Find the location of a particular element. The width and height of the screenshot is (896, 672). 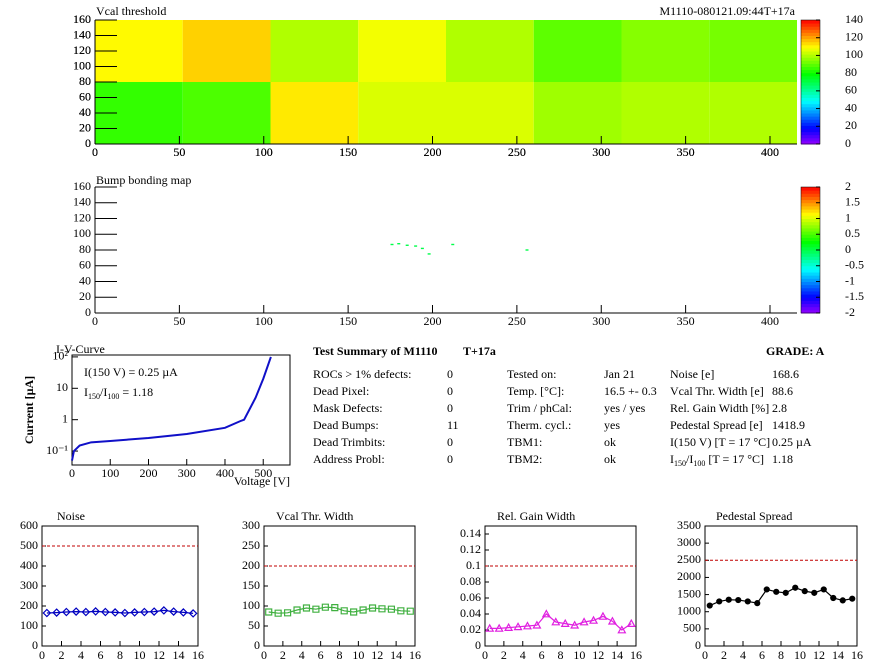

colorbar-tick-label: -1 is located at coordinates (850, 280).